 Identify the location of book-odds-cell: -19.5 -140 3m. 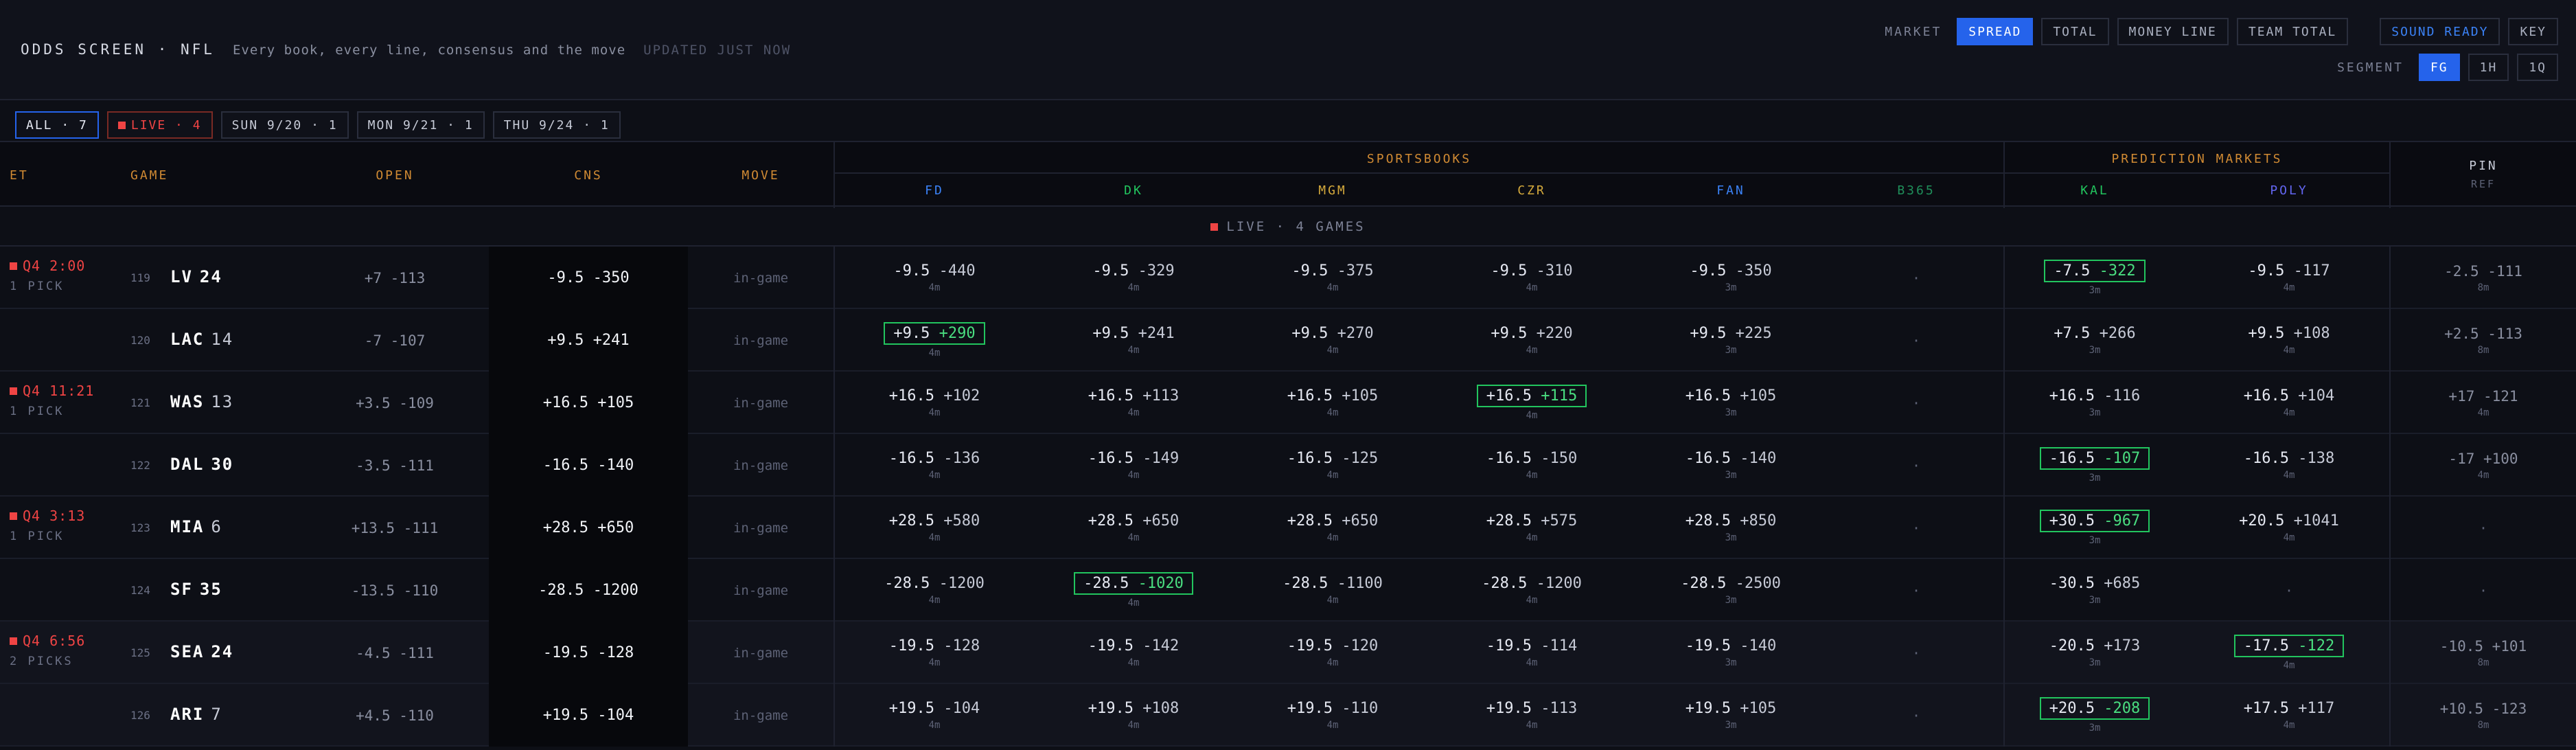
(1731, 653).